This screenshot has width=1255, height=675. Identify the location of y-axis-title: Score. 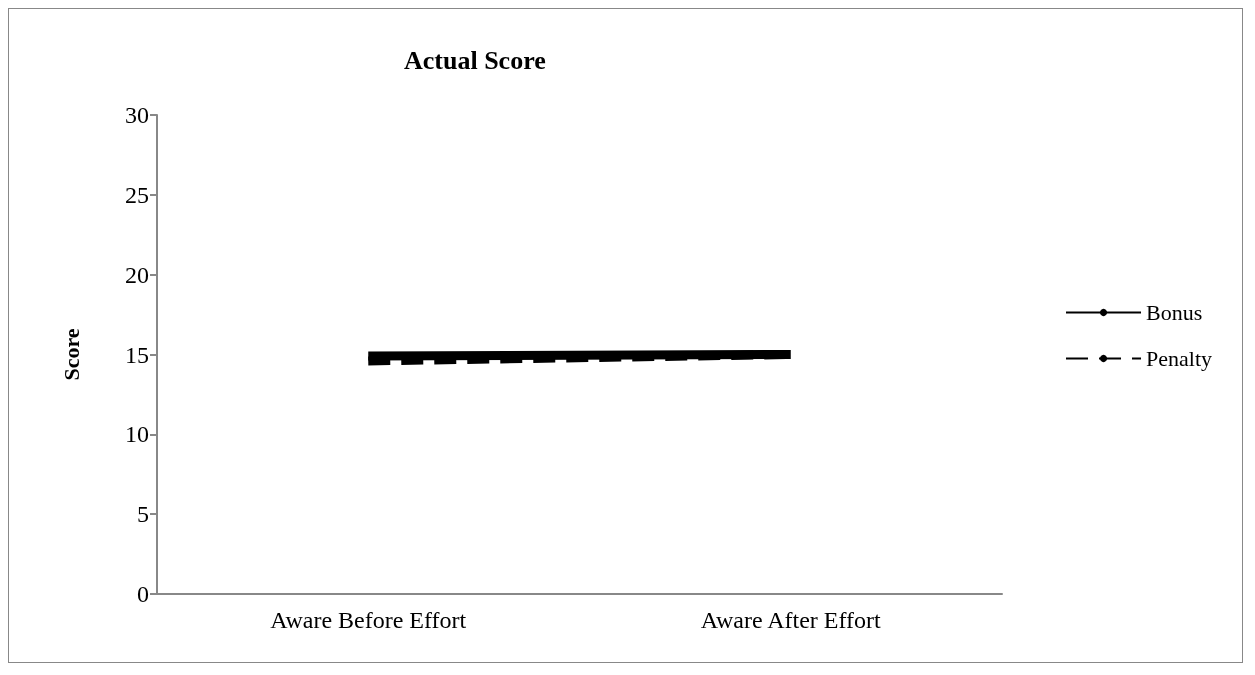
(71, 354).